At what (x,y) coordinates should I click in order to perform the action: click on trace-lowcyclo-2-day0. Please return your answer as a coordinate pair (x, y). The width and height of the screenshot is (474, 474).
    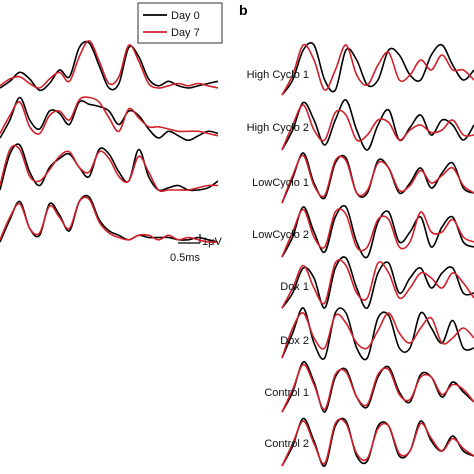
    Looking at the image, I should click on (377, 231).